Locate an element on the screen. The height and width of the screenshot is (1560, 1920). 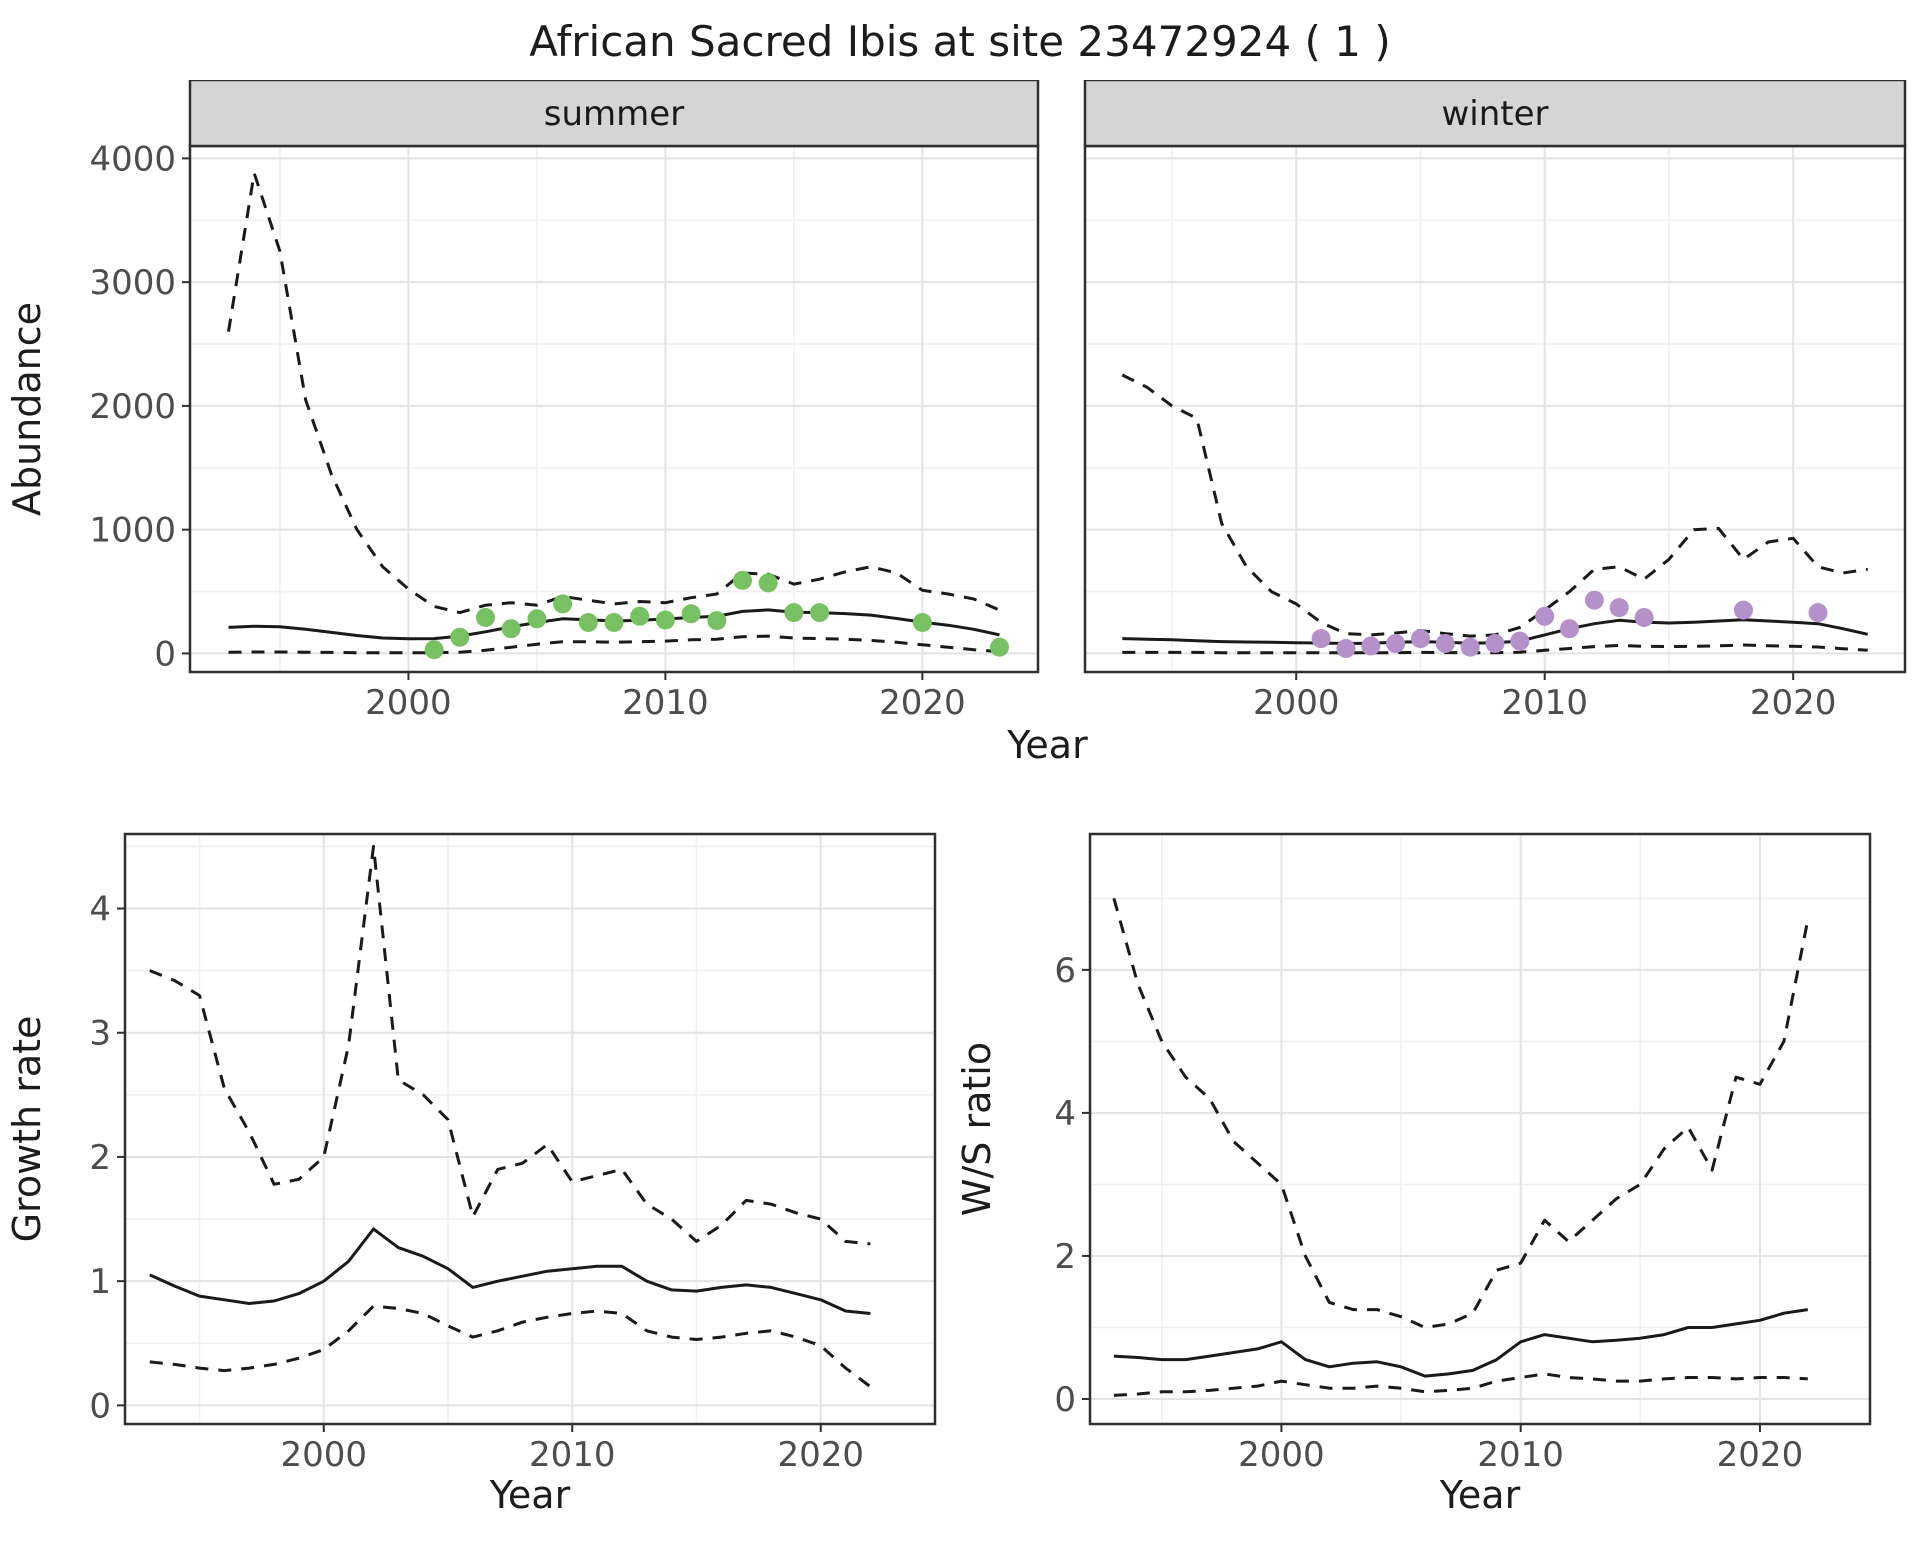
y-tick-label: 4000 is located at coordinates (132, 159).